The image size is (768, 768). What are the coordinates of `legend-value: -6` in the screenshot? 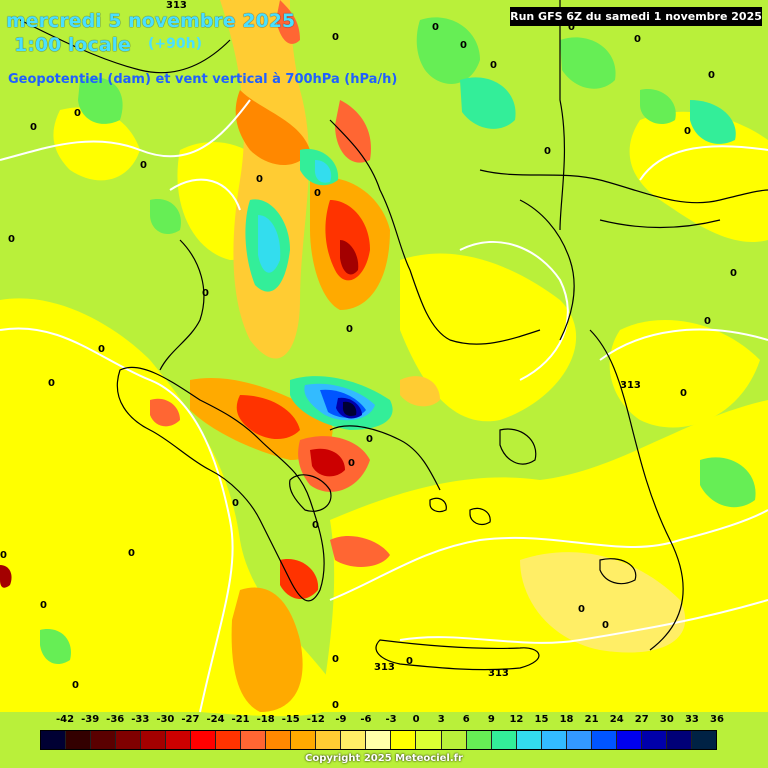 It's located at (366, 719).